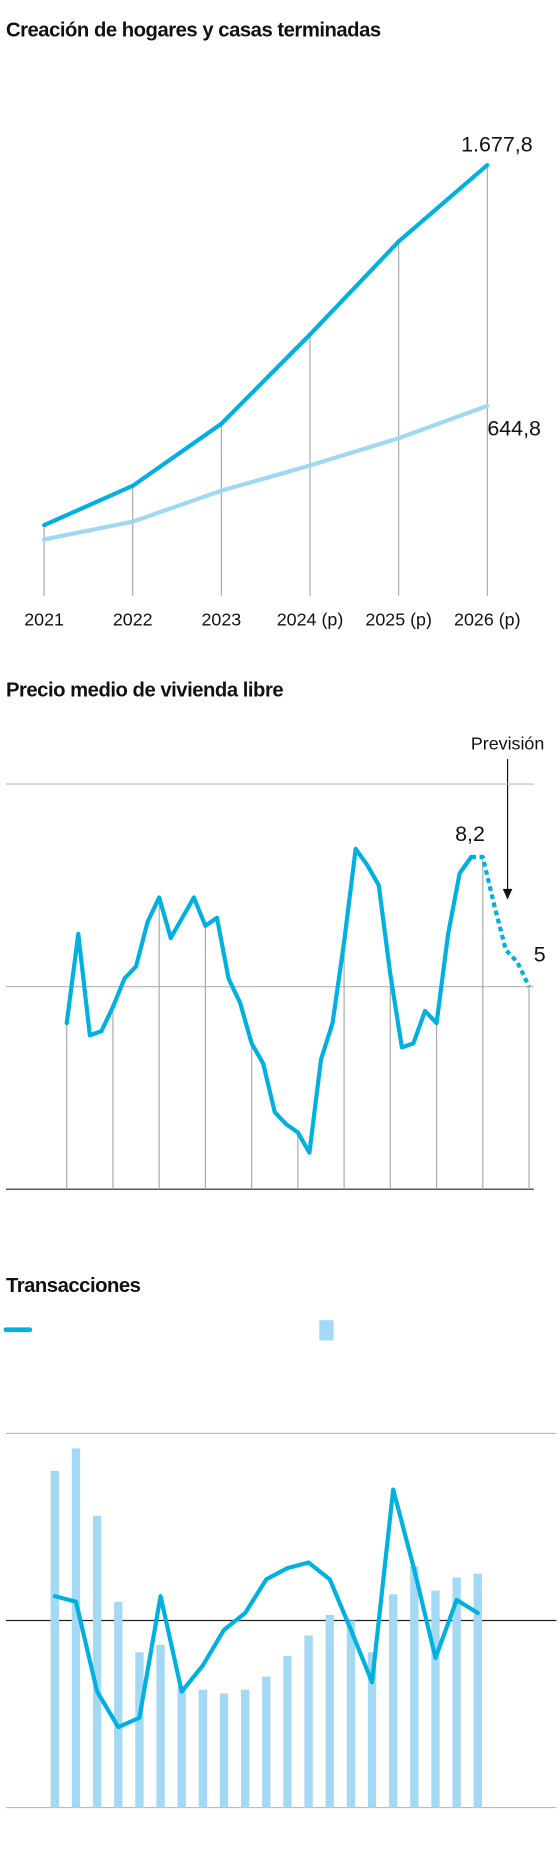 This screenshot has width=560, height=1866. What do you see at coordinates (398, 620) in the screenshot?
I see `x-tick-label: 2025 (p)` at bounding box center [398, 620].